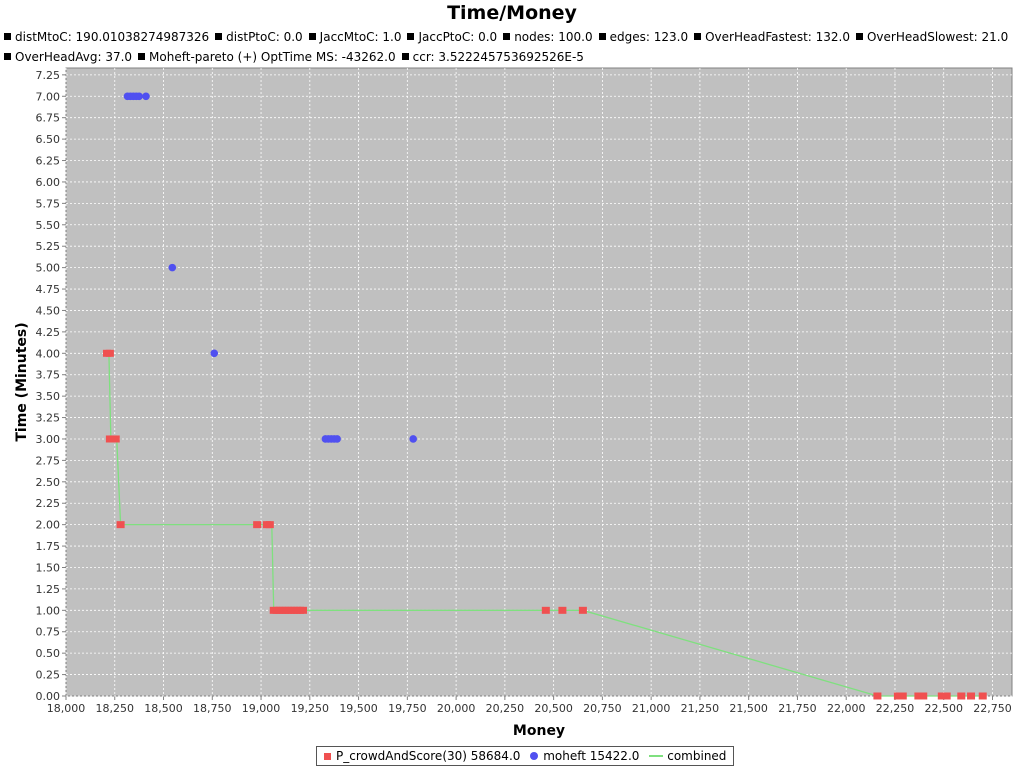  I want to click on subtitle-item: JaccMtoC: 1.0, so click(354, 37).